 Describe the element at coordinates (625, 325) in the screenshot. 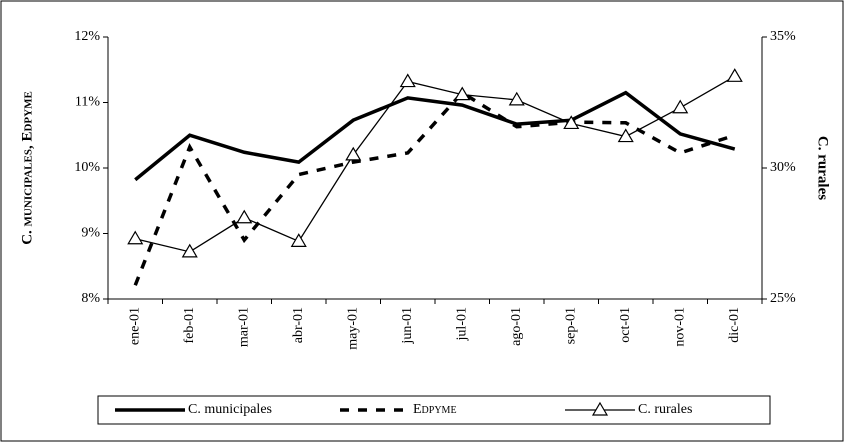

I see `x-tick-label: oct-01` at that location.